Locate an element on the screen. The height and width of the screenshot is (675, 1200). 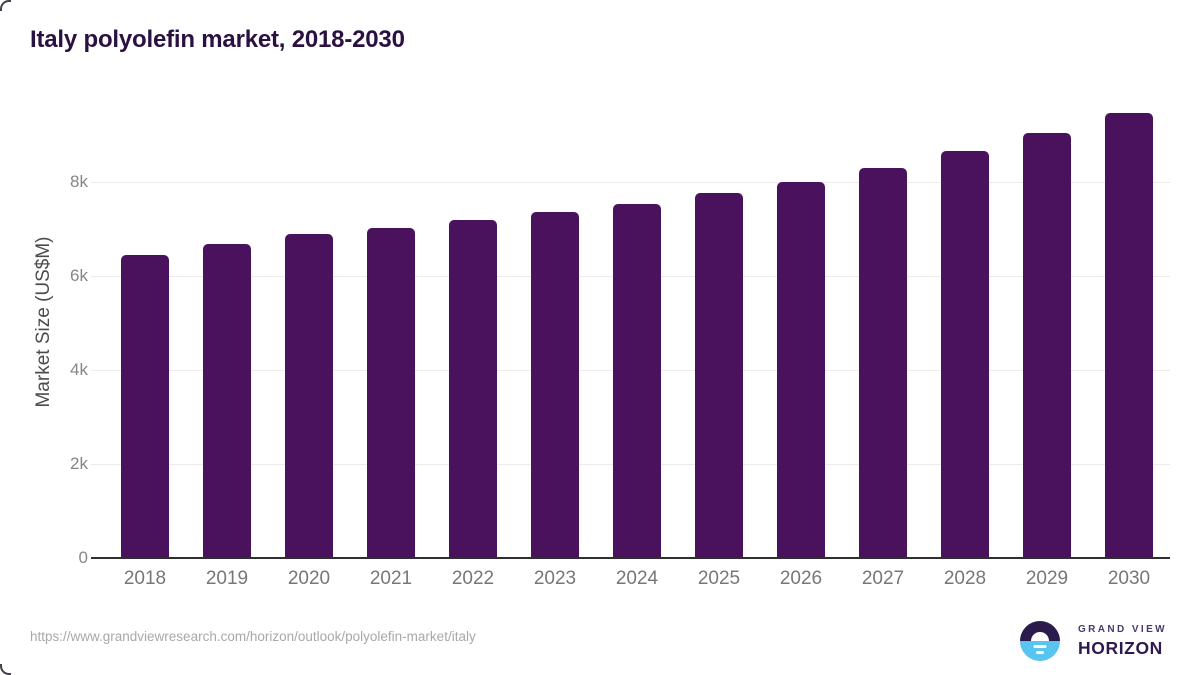
frame-corner-bottom-left is located at coordinates (5, 669).